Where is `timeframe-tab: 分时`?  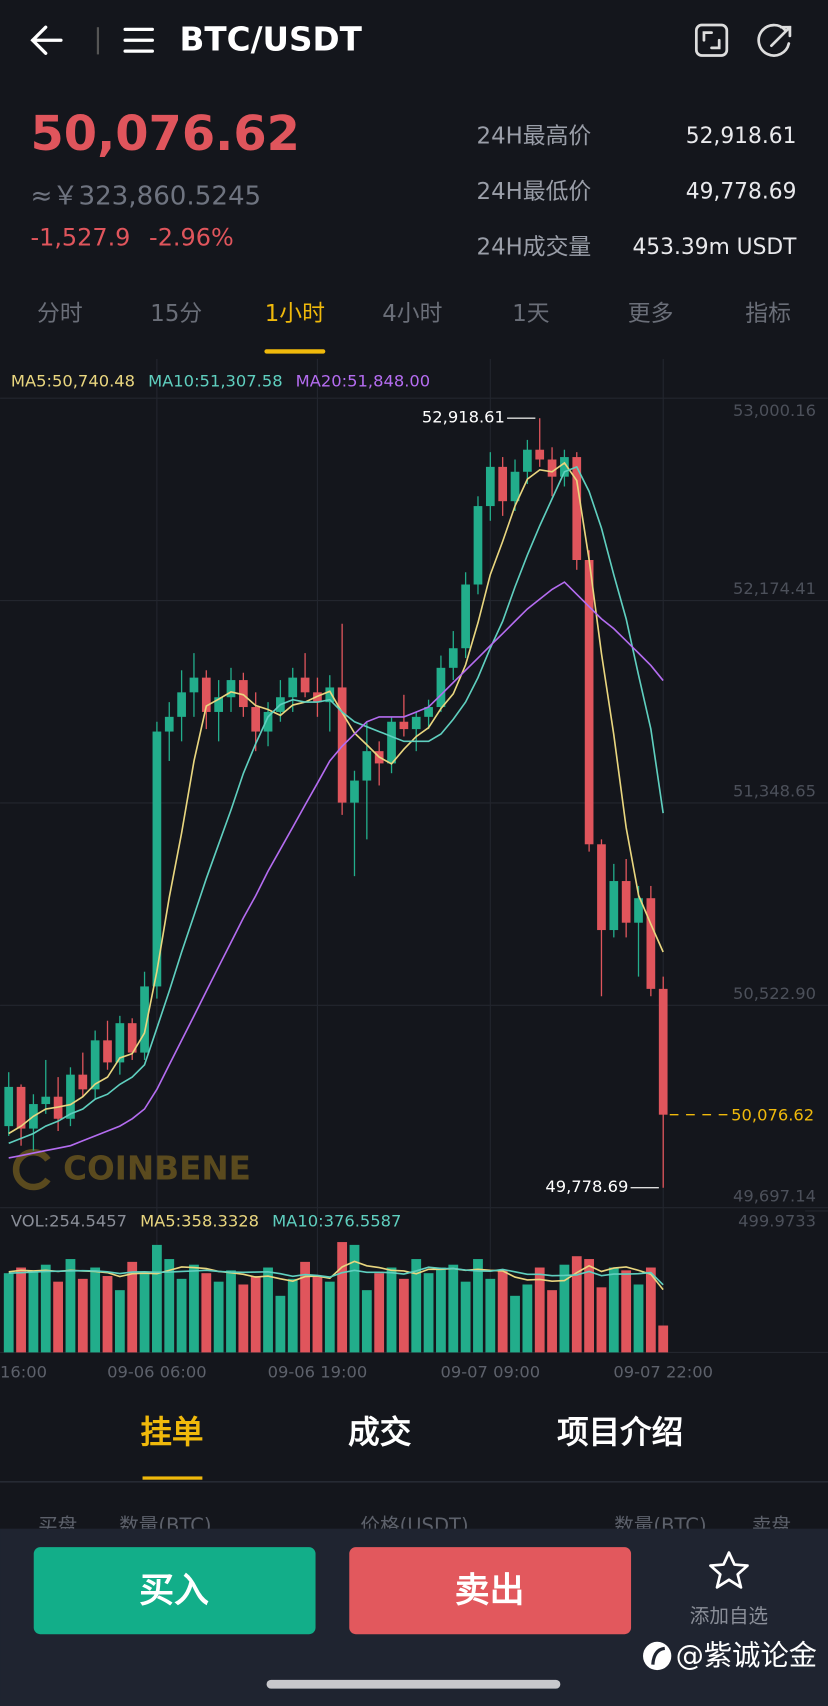
timeframe-tab: 分时 is located at coordinates (60, 314).